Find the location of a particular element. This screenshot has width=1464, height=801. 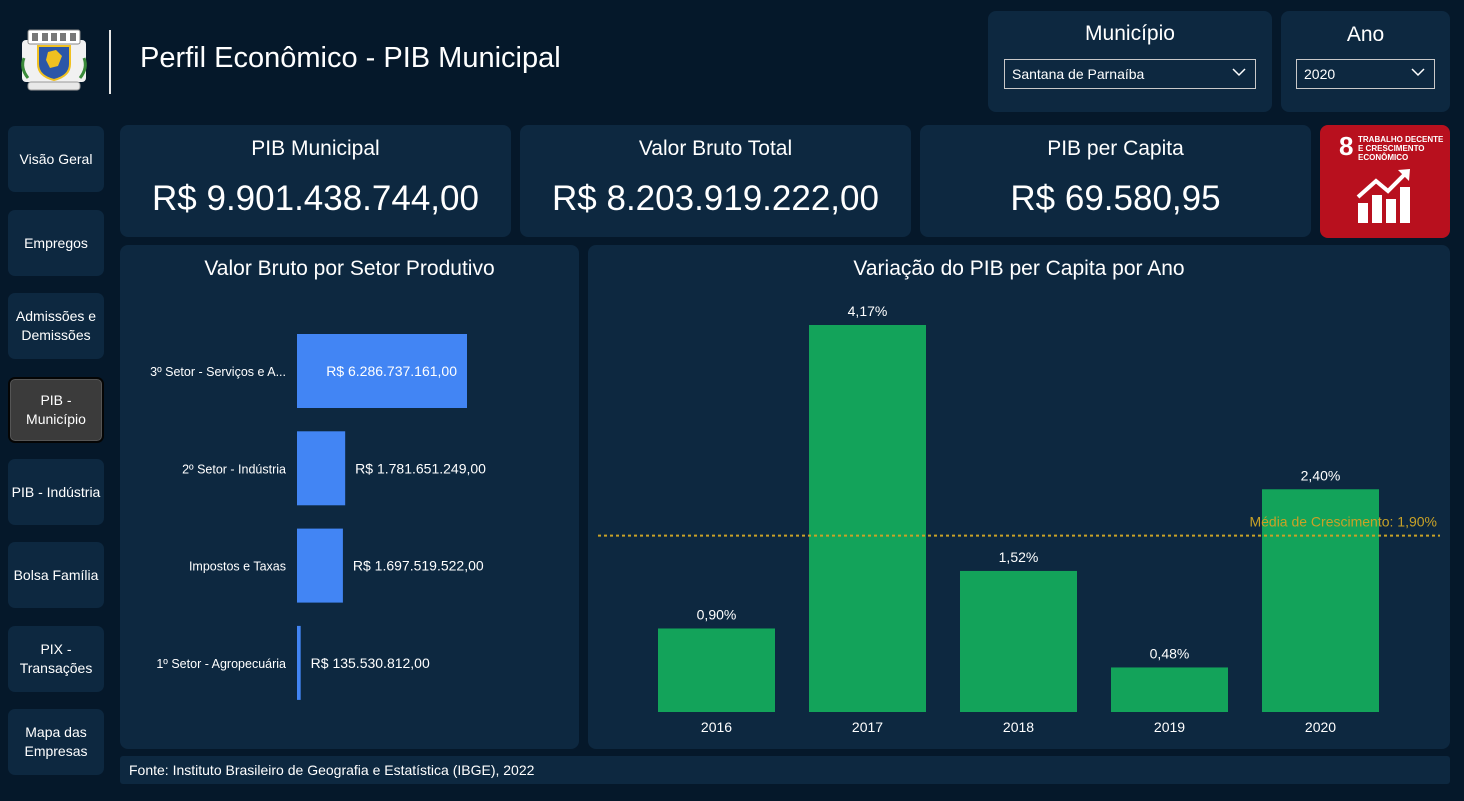

municipal-coat-of-arms-logo is located at coordinates (54, 60).